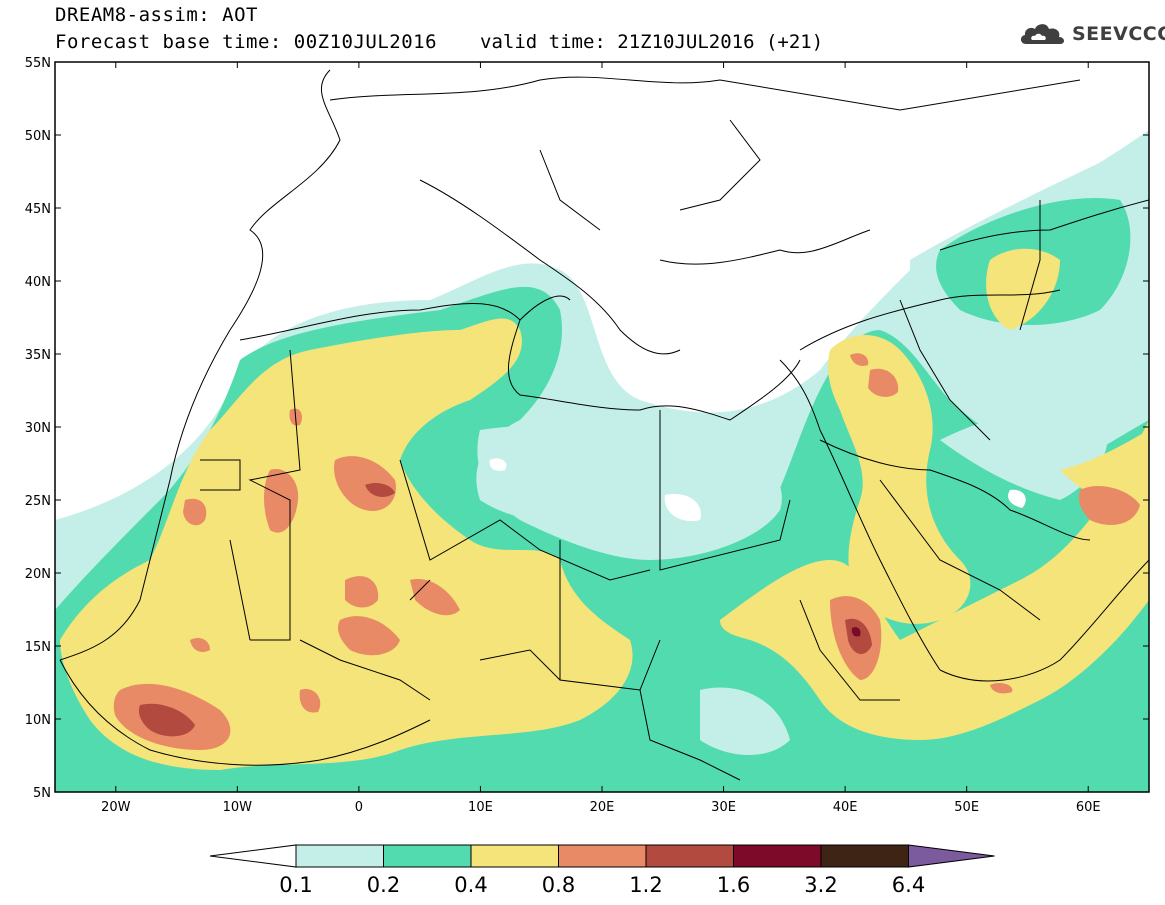  What do you see at coordinates (645, 885) in the screenshot?
I see `colorbar-level-label: 1.2` at bounding box center [645, 885].